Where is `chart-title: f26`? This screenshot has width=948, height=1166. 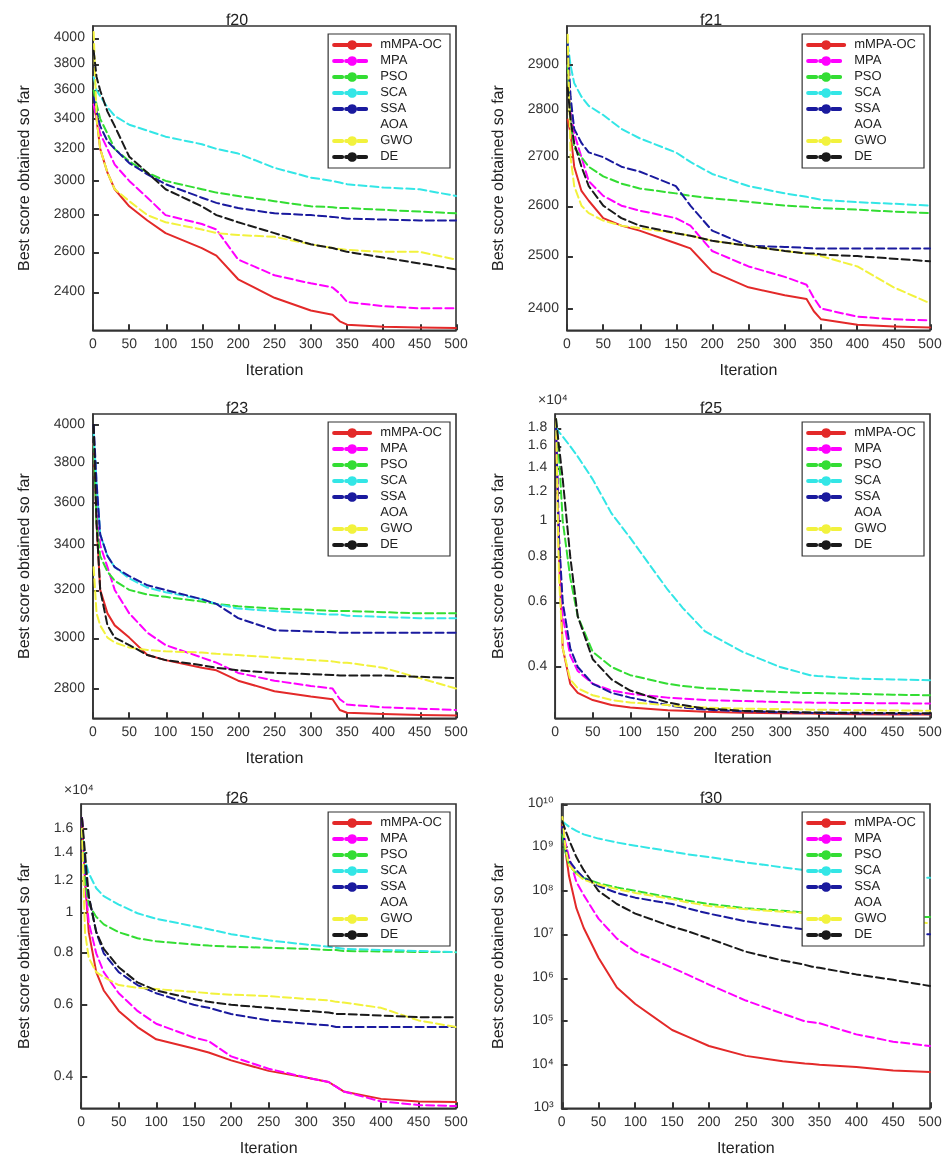
chart-title: f26 is located at coordinates (237, 797).